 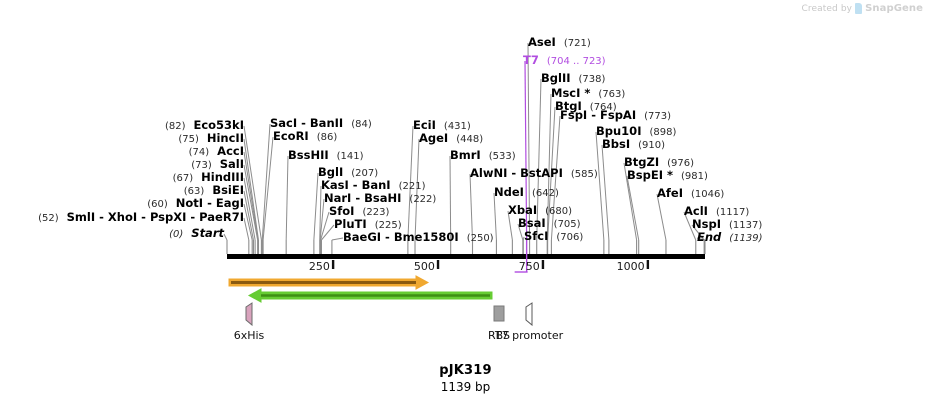 I want to click on enzyme-label-pluti: PluTI (225), so click(x=368, y=224).